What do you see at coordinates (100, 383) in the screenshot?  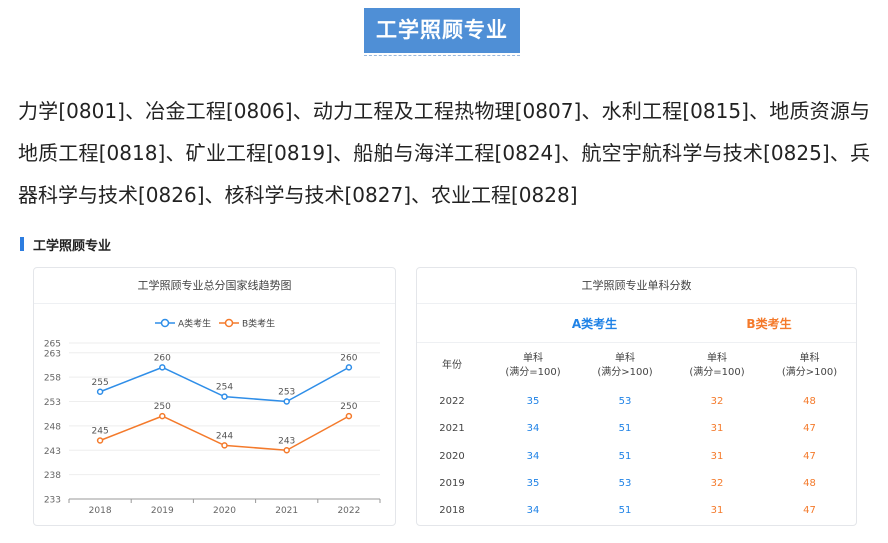 I see `data-label: 255` at bounding box center [100, 383].